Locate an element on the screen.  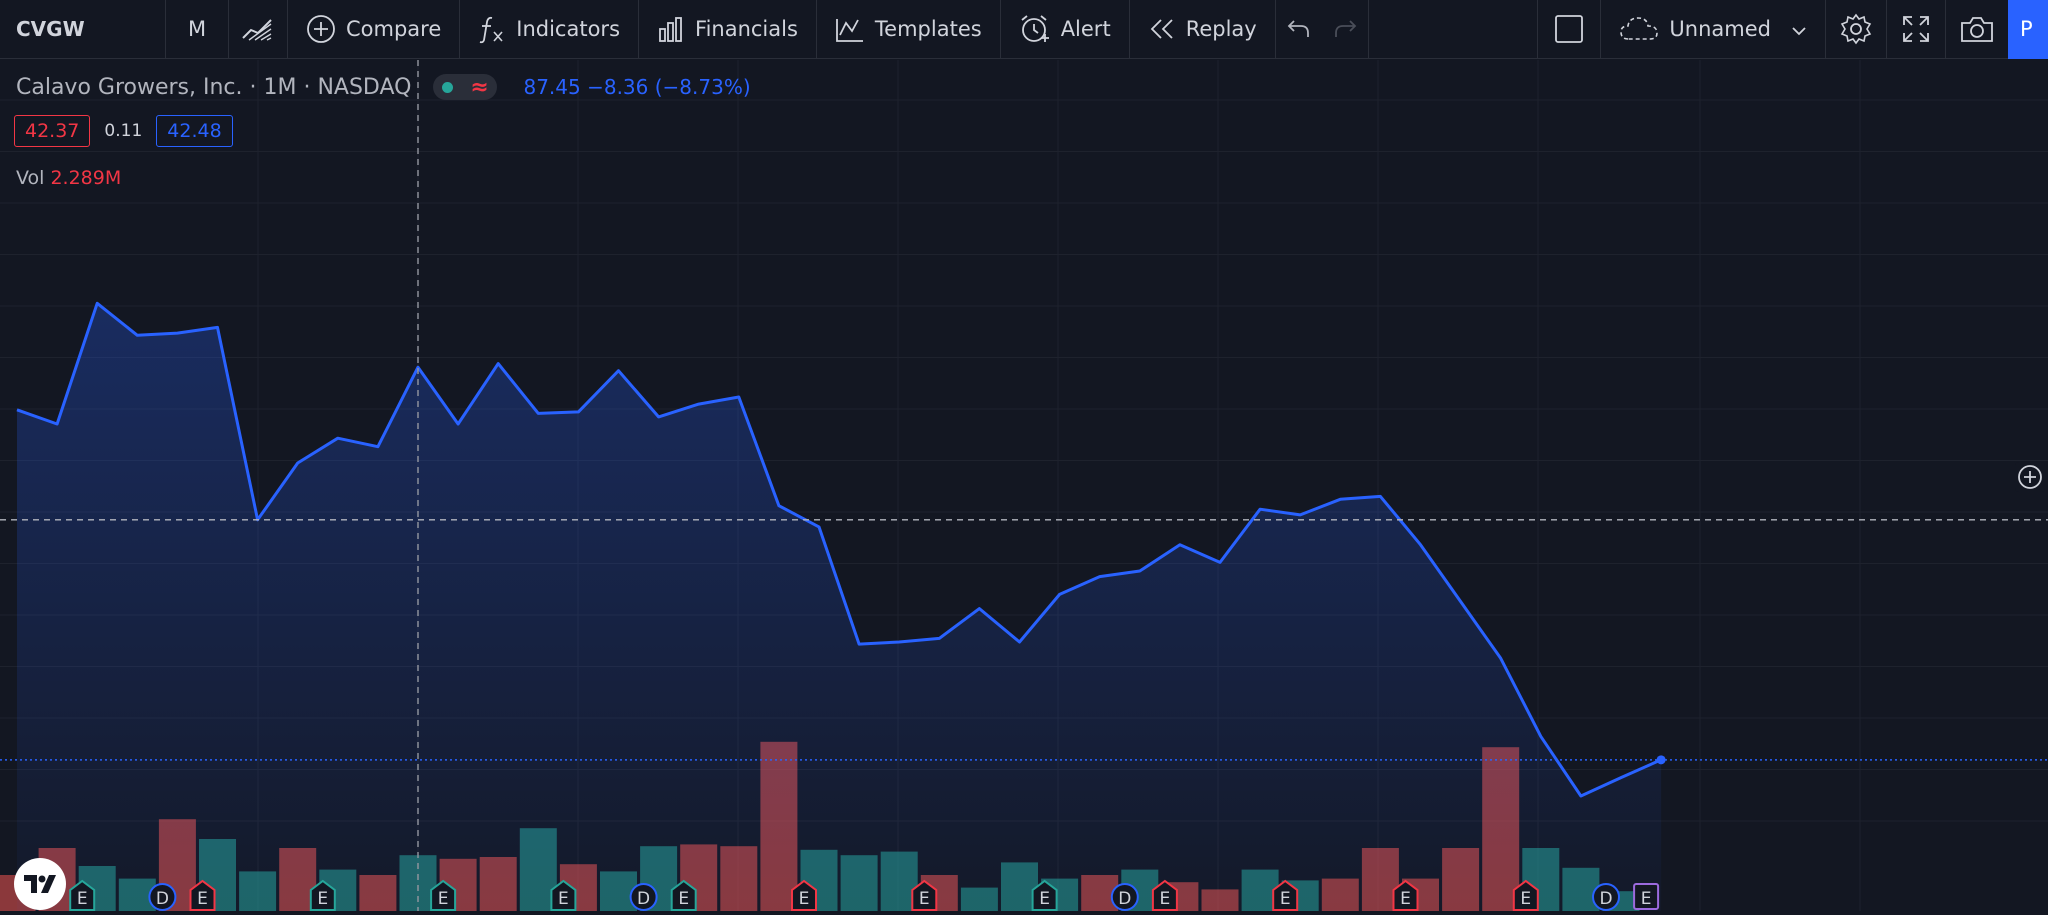
layout-select-button is located at coordinates (1569, 29).